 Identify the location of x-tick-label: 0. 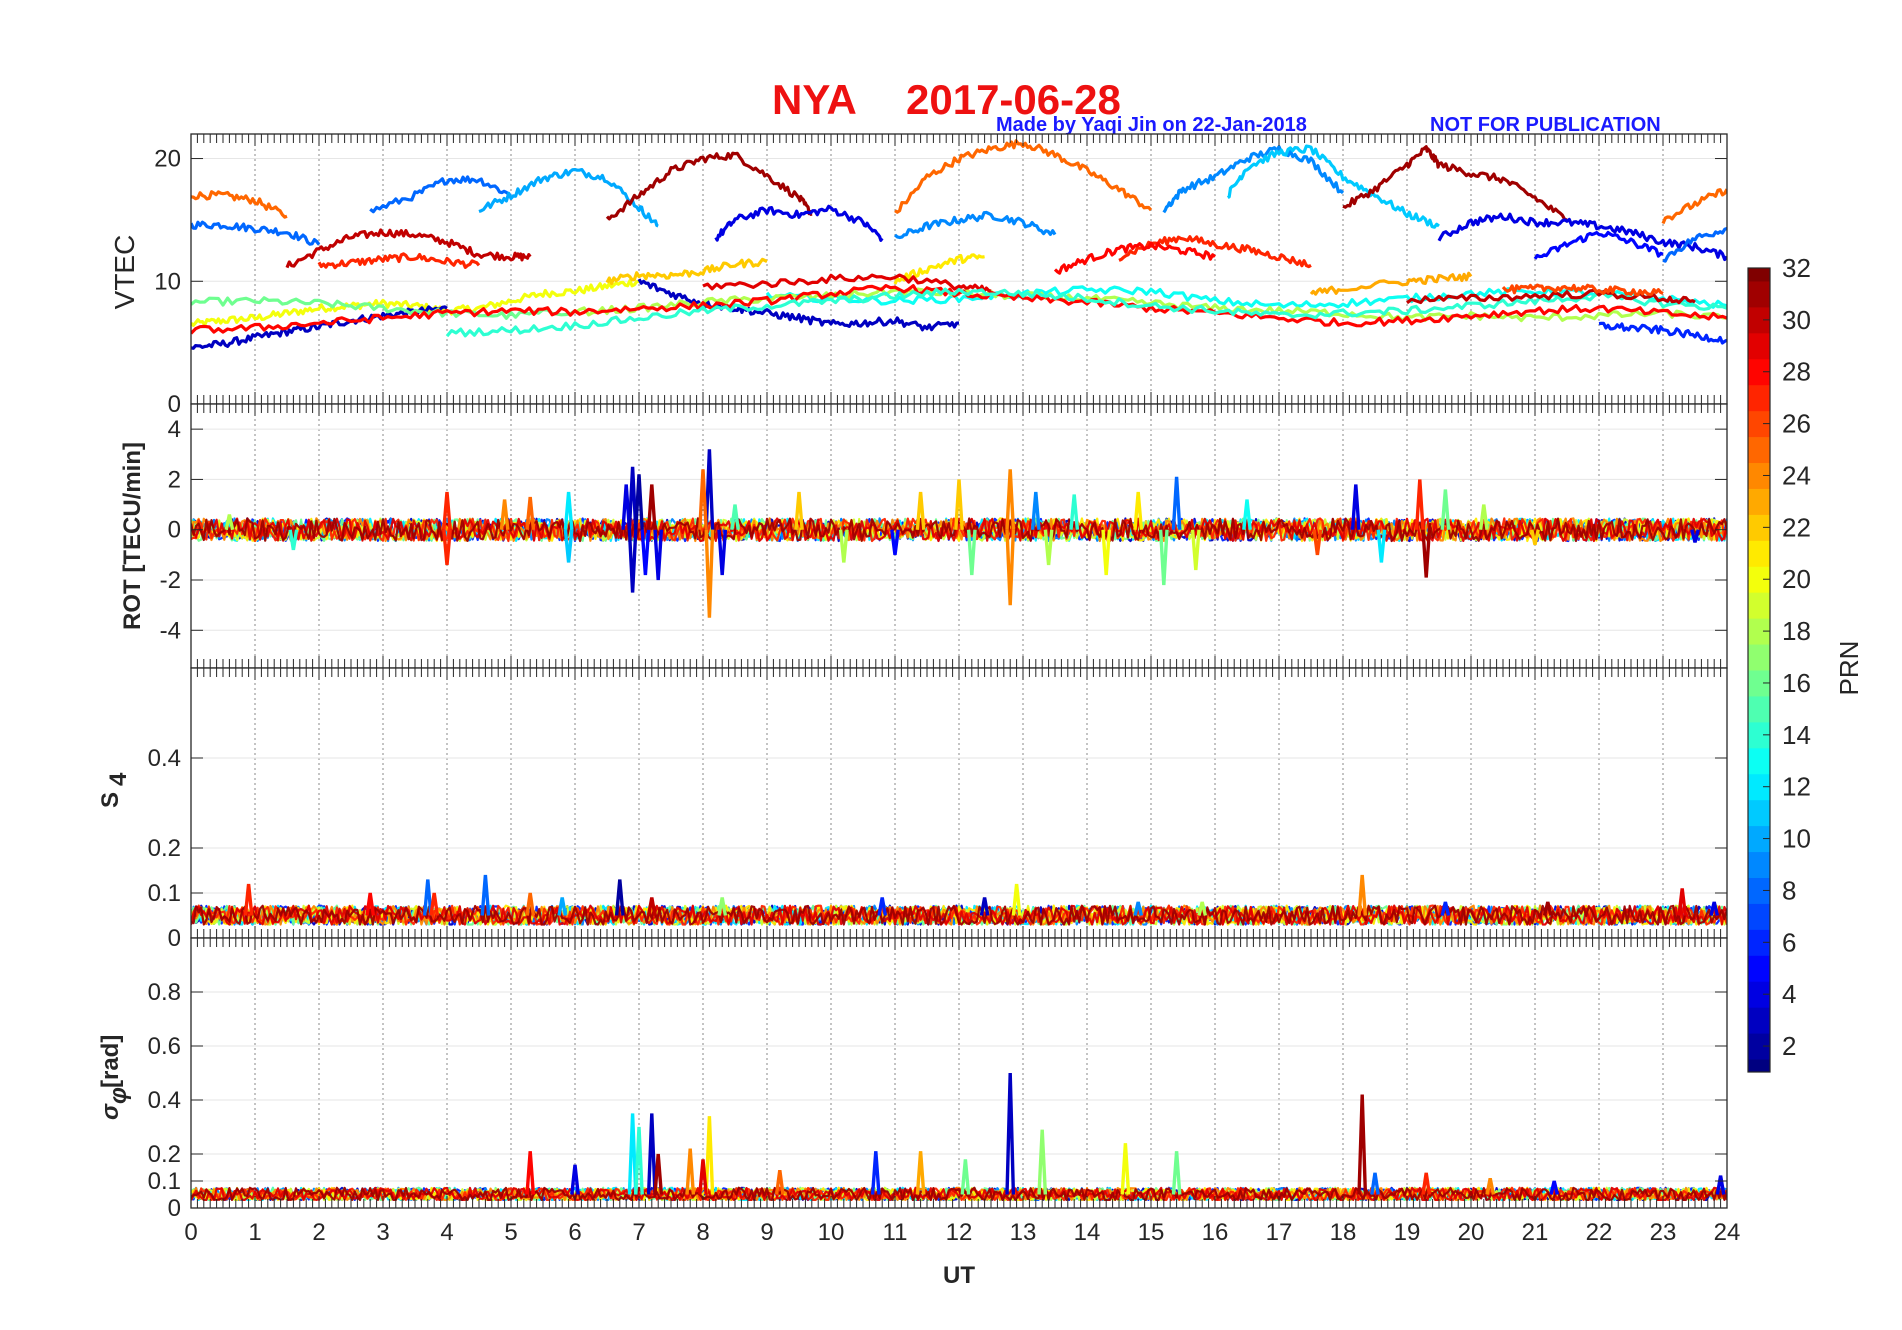
(190, 1232).